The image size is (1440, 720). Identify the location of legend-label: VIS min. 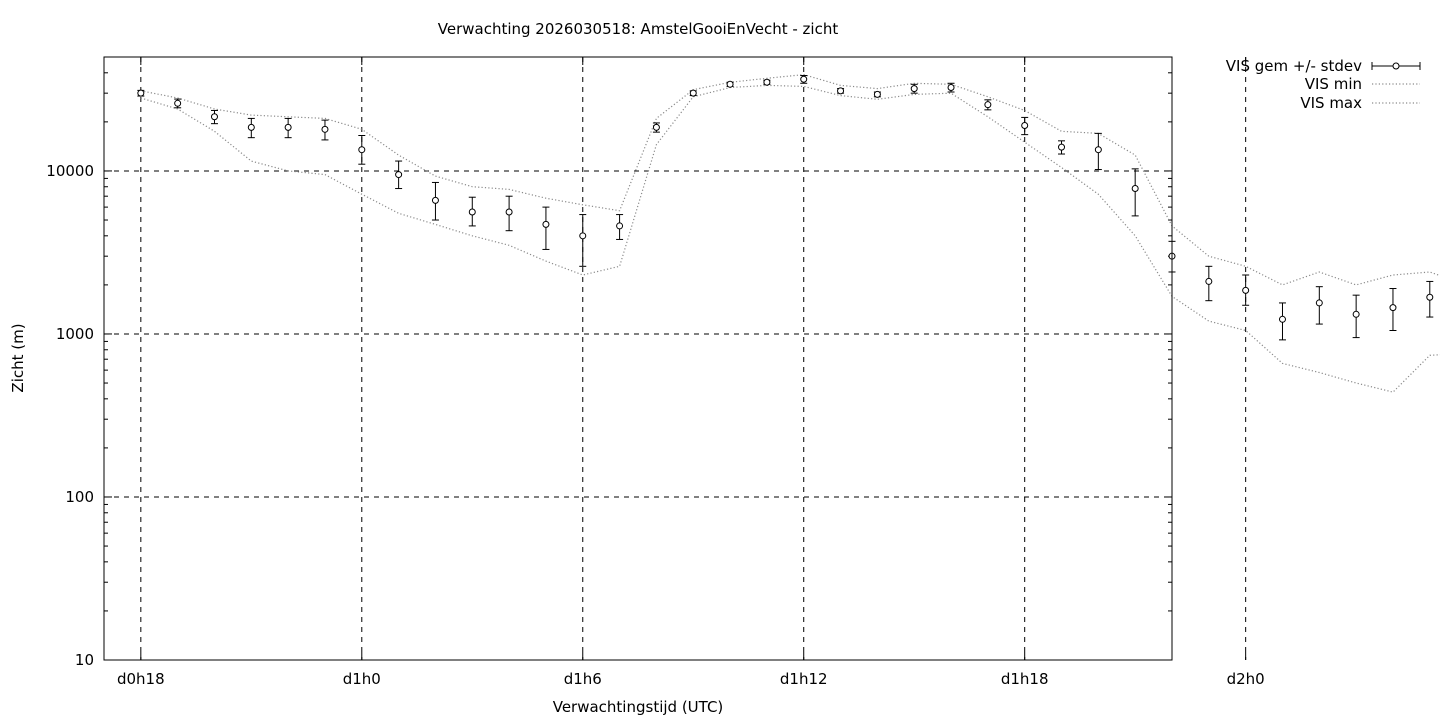
(1333, 84).